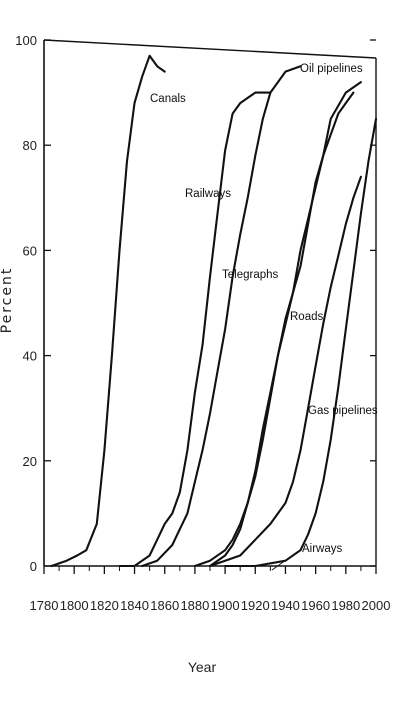 This screenshot has height=714, width=400. Describe the element at coordinates (255, 605) in the screenshot. I see `x-tick-label: 1920` at that location.